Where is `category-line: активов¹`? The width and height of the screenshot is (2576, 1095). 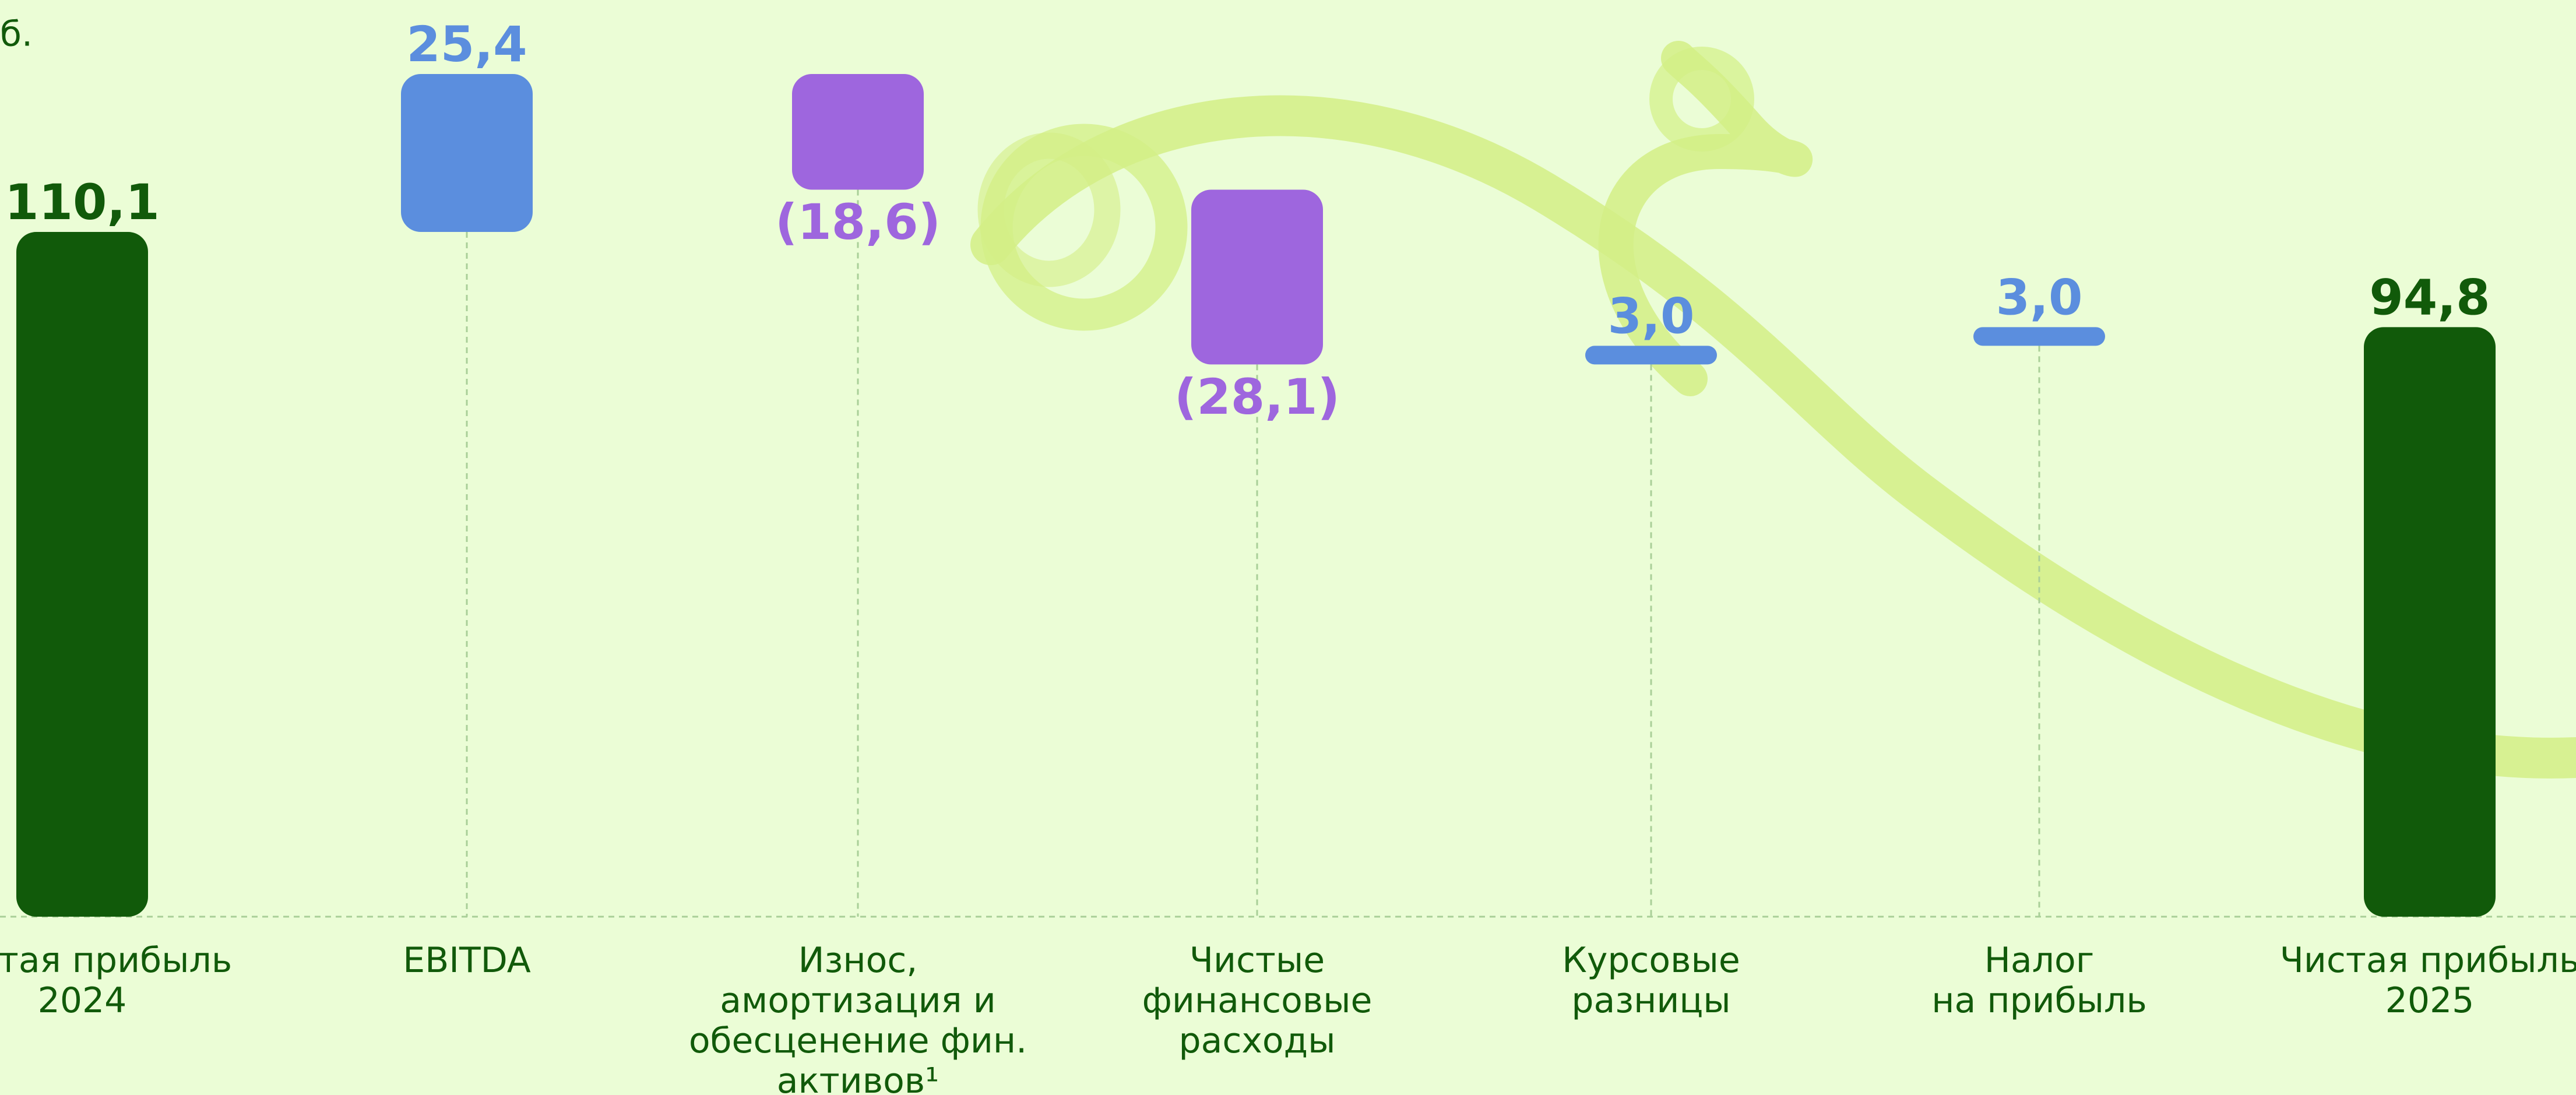 category-line: активов¹ is located at coordinates (858, 1078).